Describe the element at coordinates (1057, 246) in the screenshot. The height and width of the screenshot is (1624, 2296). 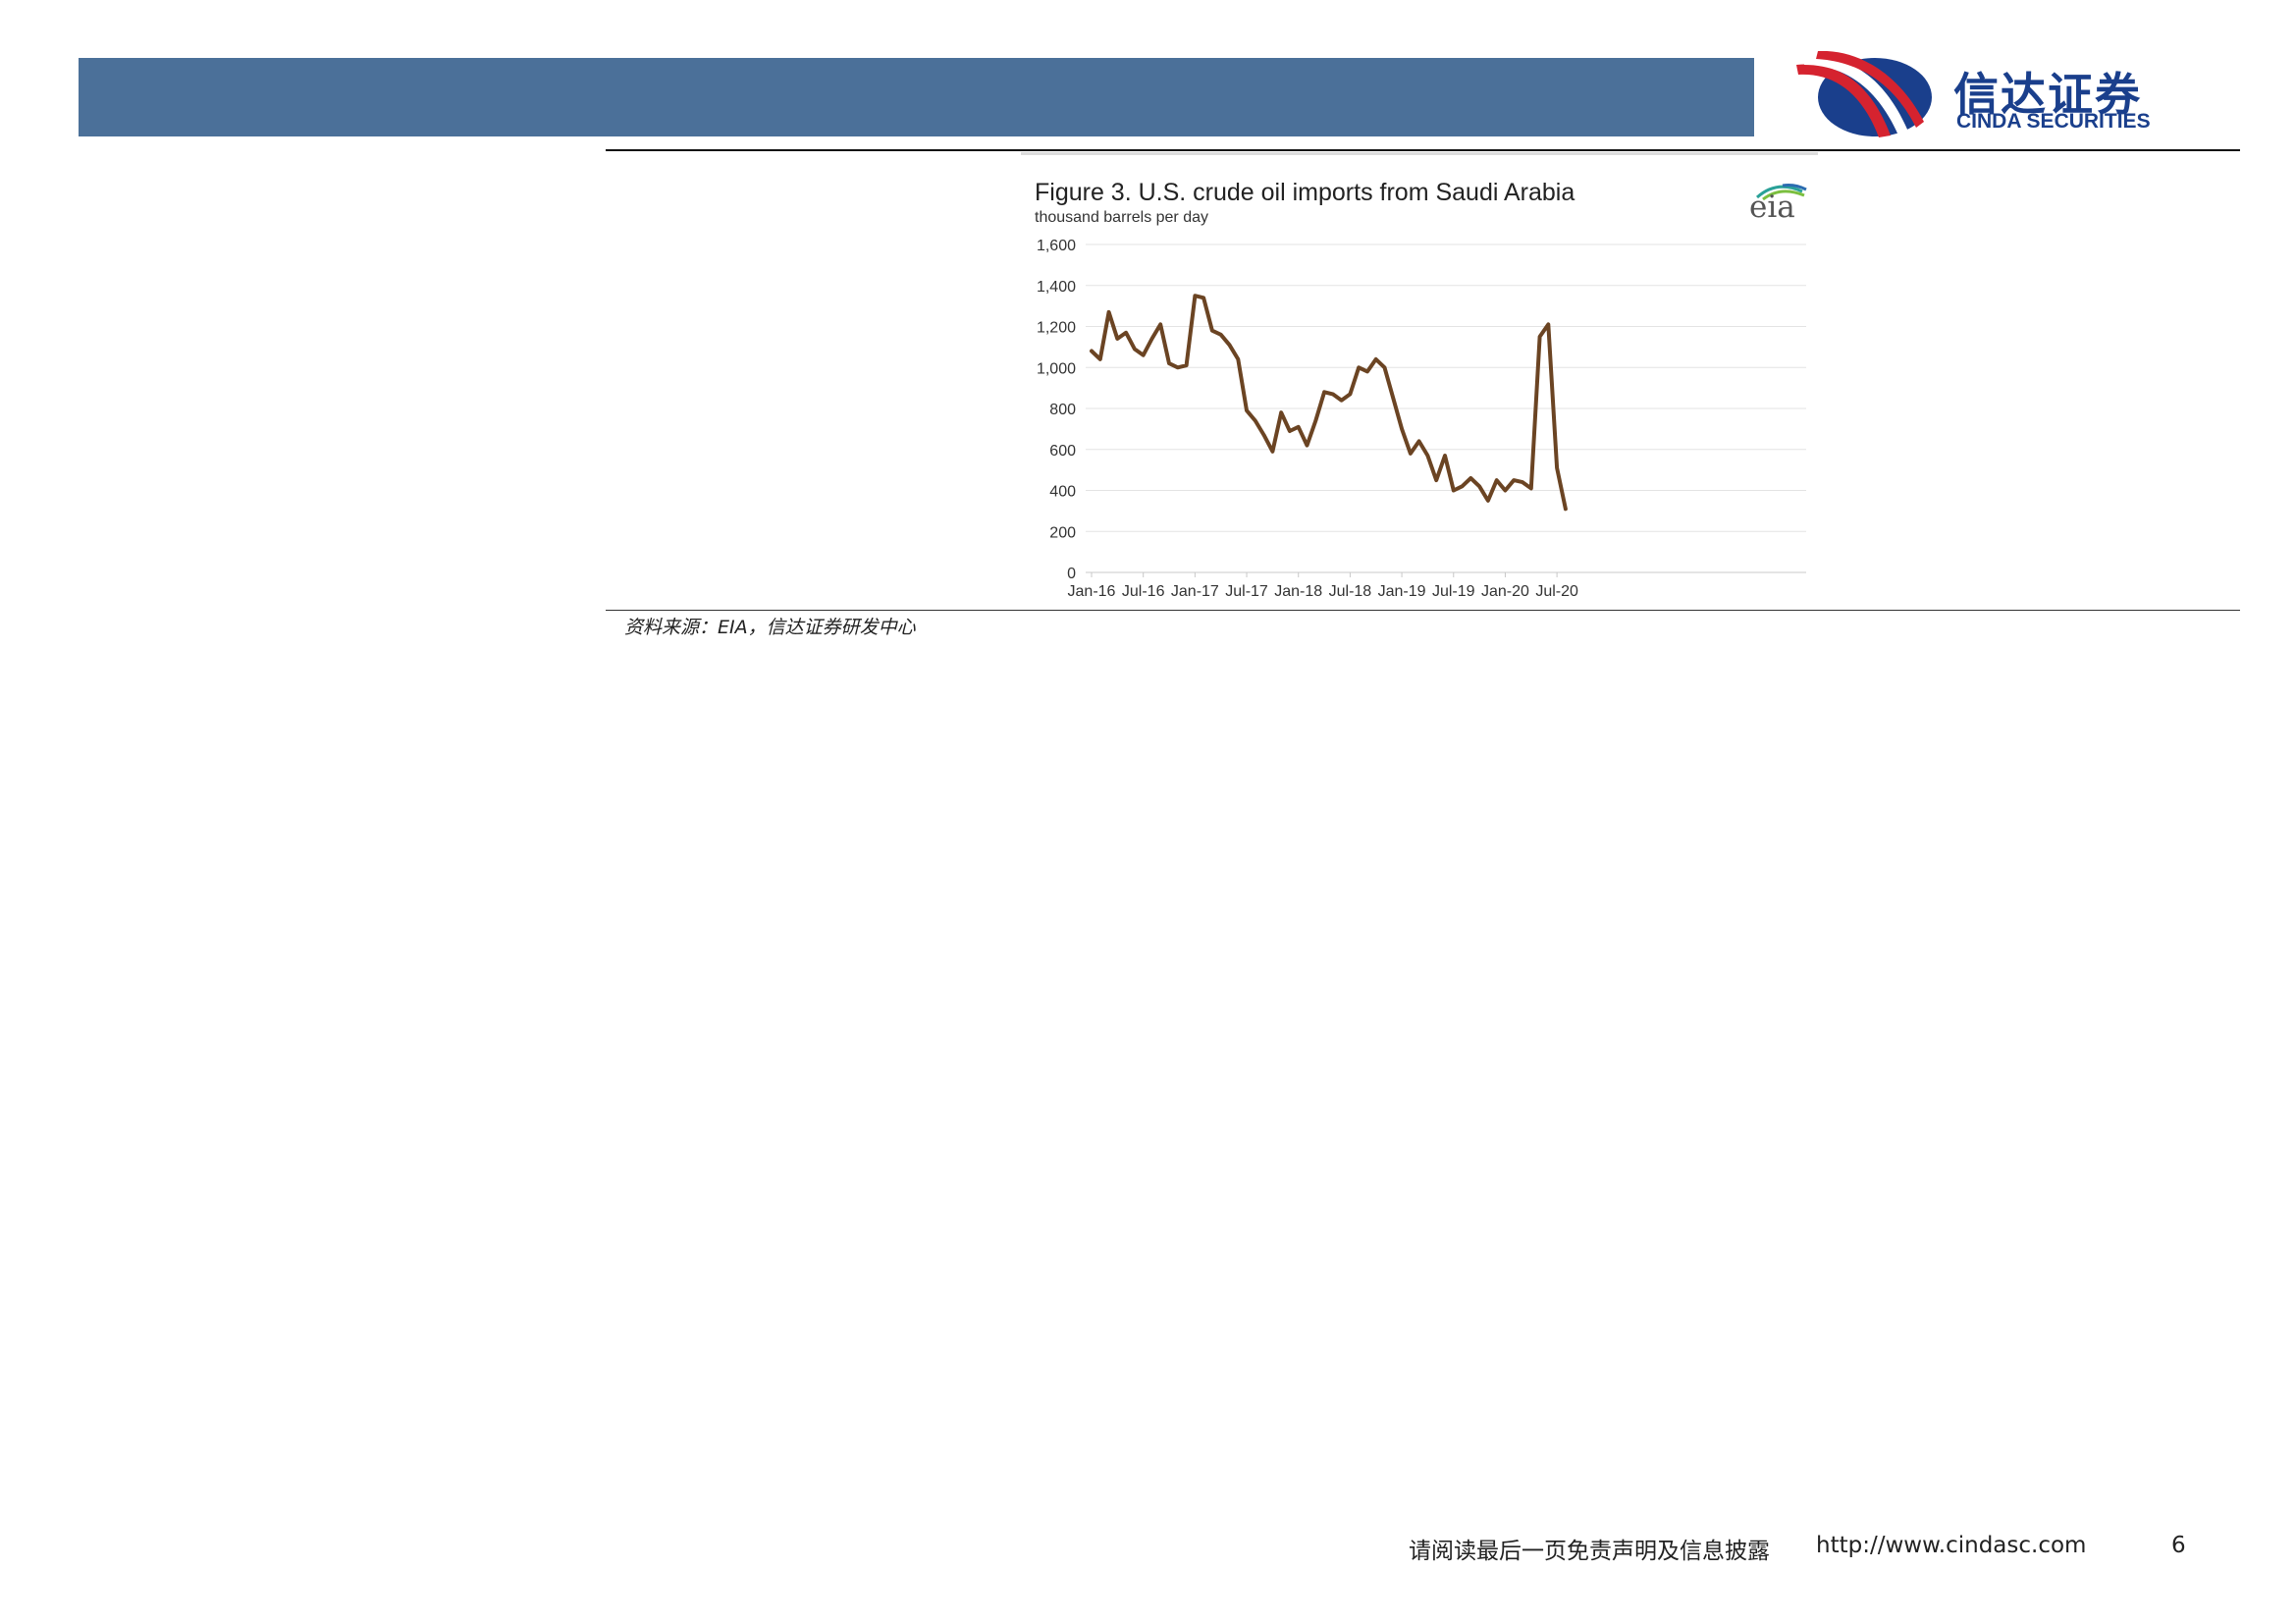
I see `y-tick-label: 1,600` at that location.